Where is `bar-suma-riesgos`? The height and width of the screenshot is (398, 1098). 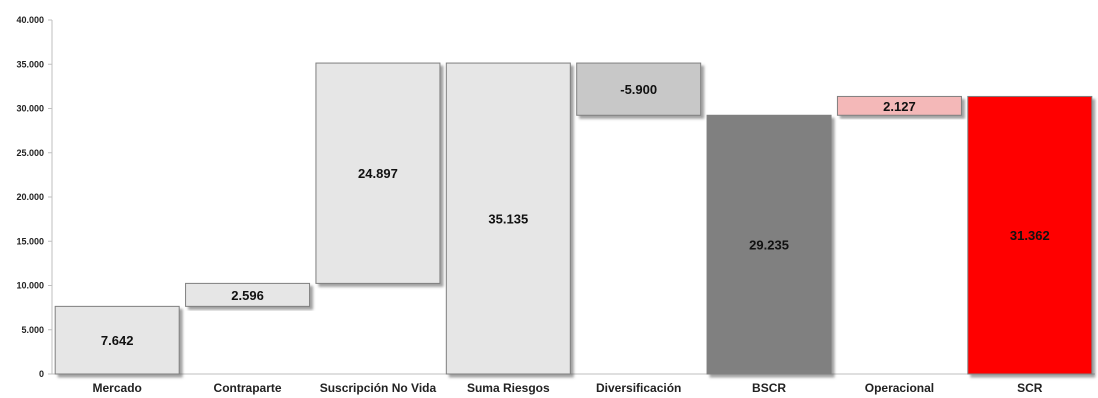 bar-suma-riesgos is located at coordinates (508, 218).